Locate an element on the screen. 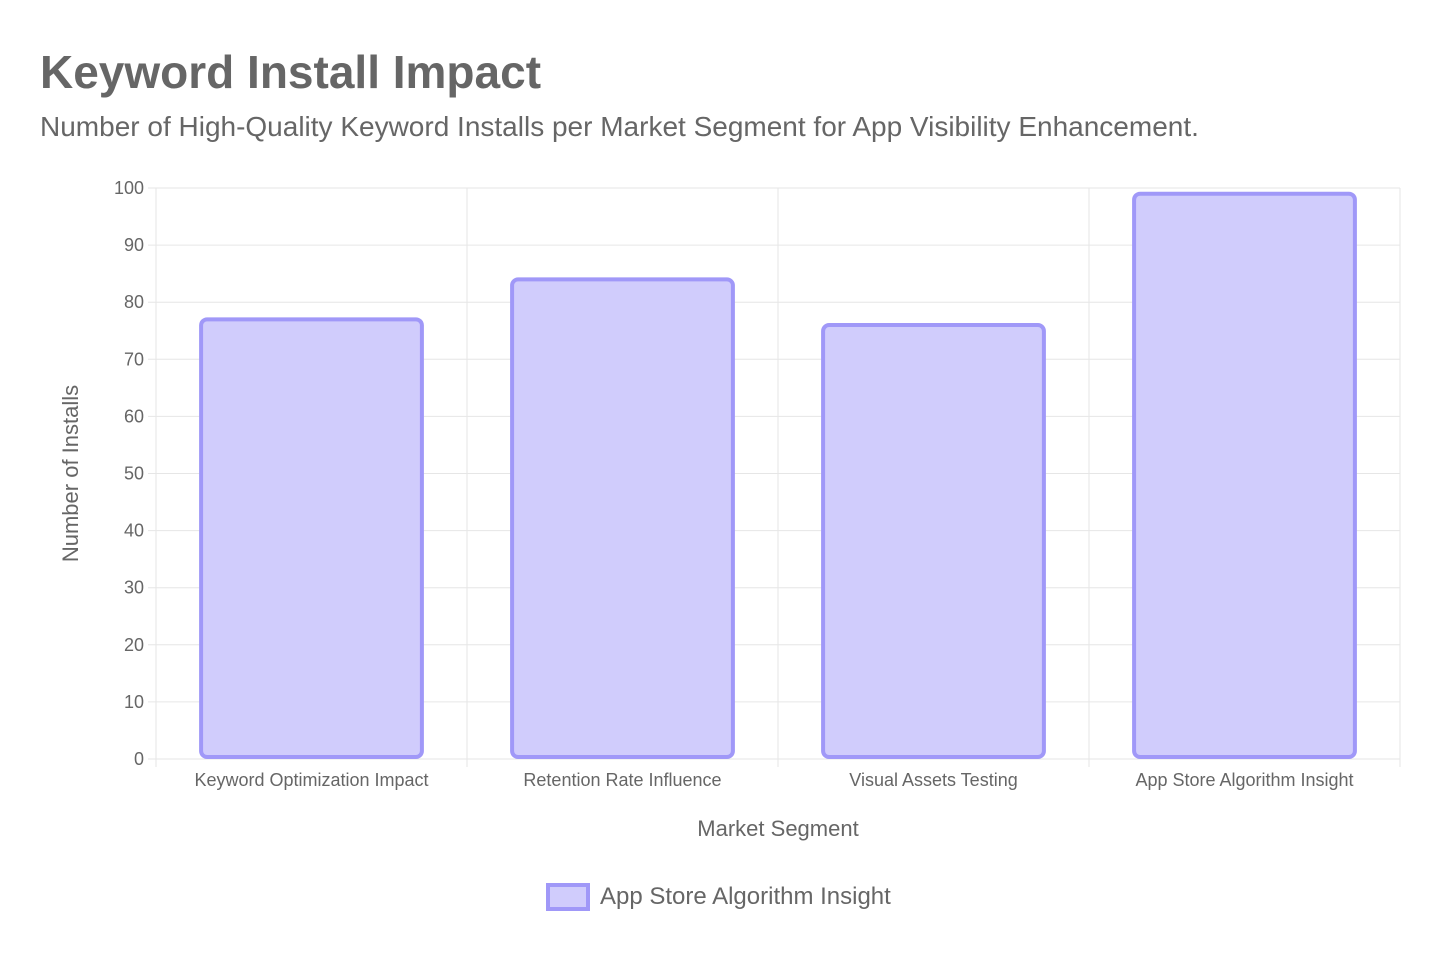 The image size is (1440, 960). y-tick-label: 20 is located at coordinates (134, 645).